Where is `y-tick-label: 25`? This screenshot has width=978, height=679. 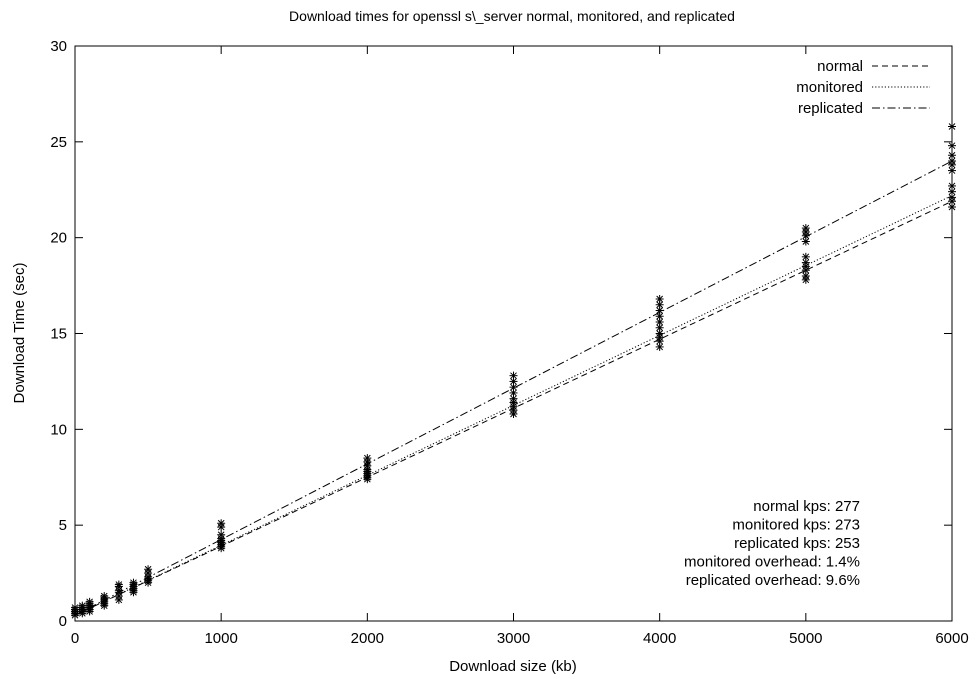
y-tick-label: 25 is located at coordinates (58, 142).